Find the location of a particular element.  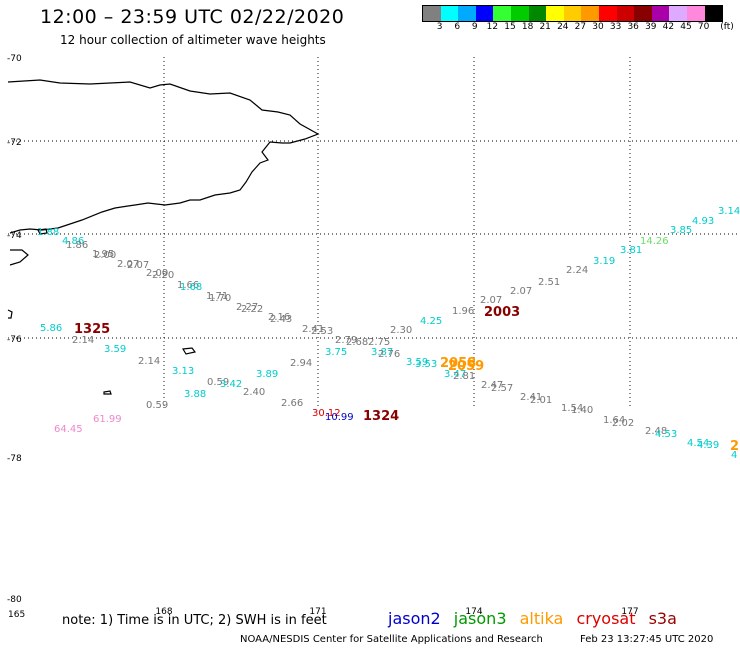

wave-height-label: 1.54 is located at coordinates (572, 408).